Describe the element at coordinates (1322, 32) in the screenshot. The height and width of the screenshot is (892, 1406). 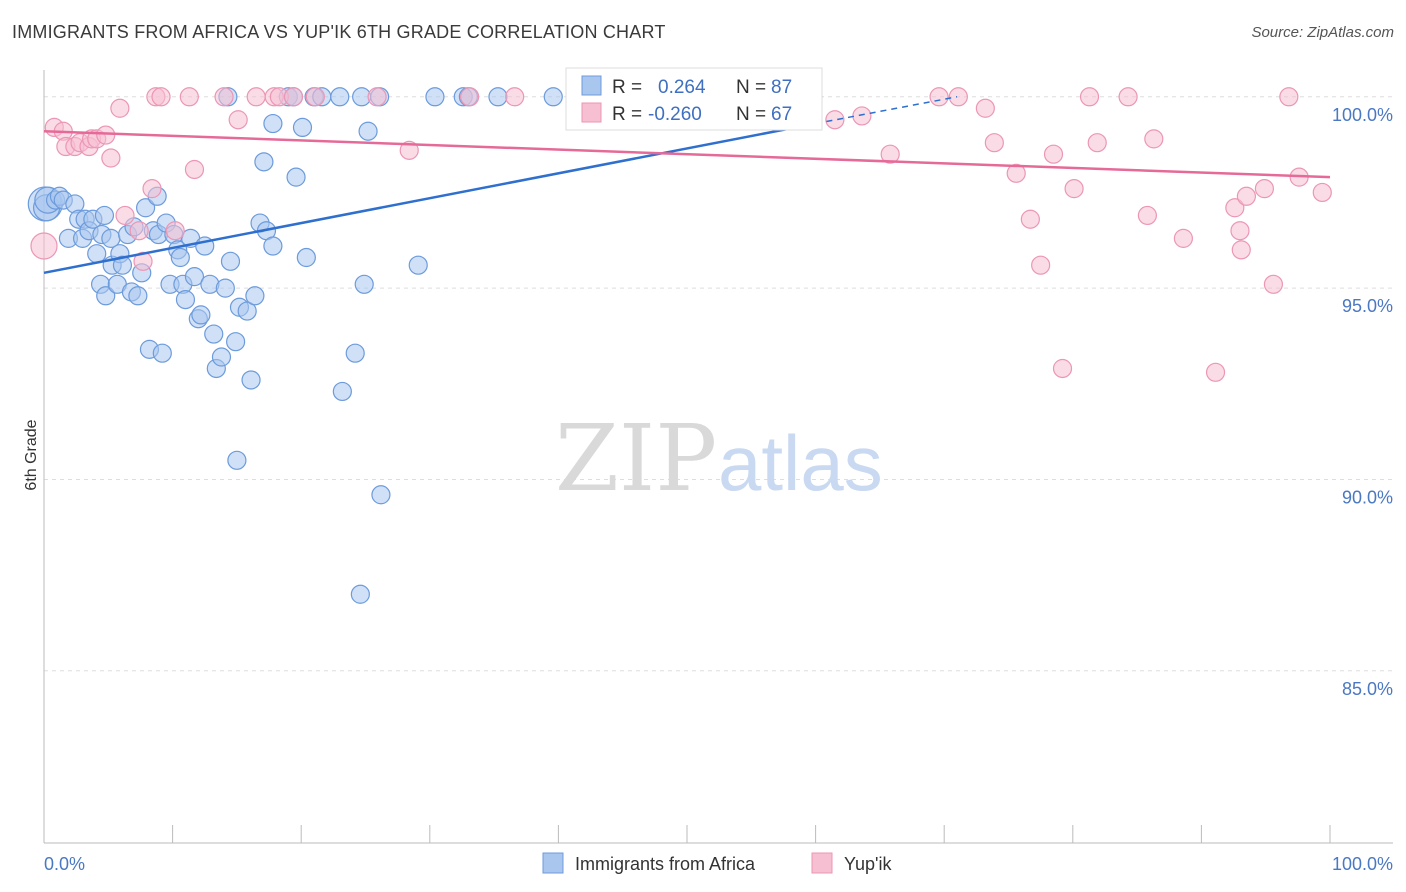
I see `chart-source: Source: ZipAtlas.com` at that location.